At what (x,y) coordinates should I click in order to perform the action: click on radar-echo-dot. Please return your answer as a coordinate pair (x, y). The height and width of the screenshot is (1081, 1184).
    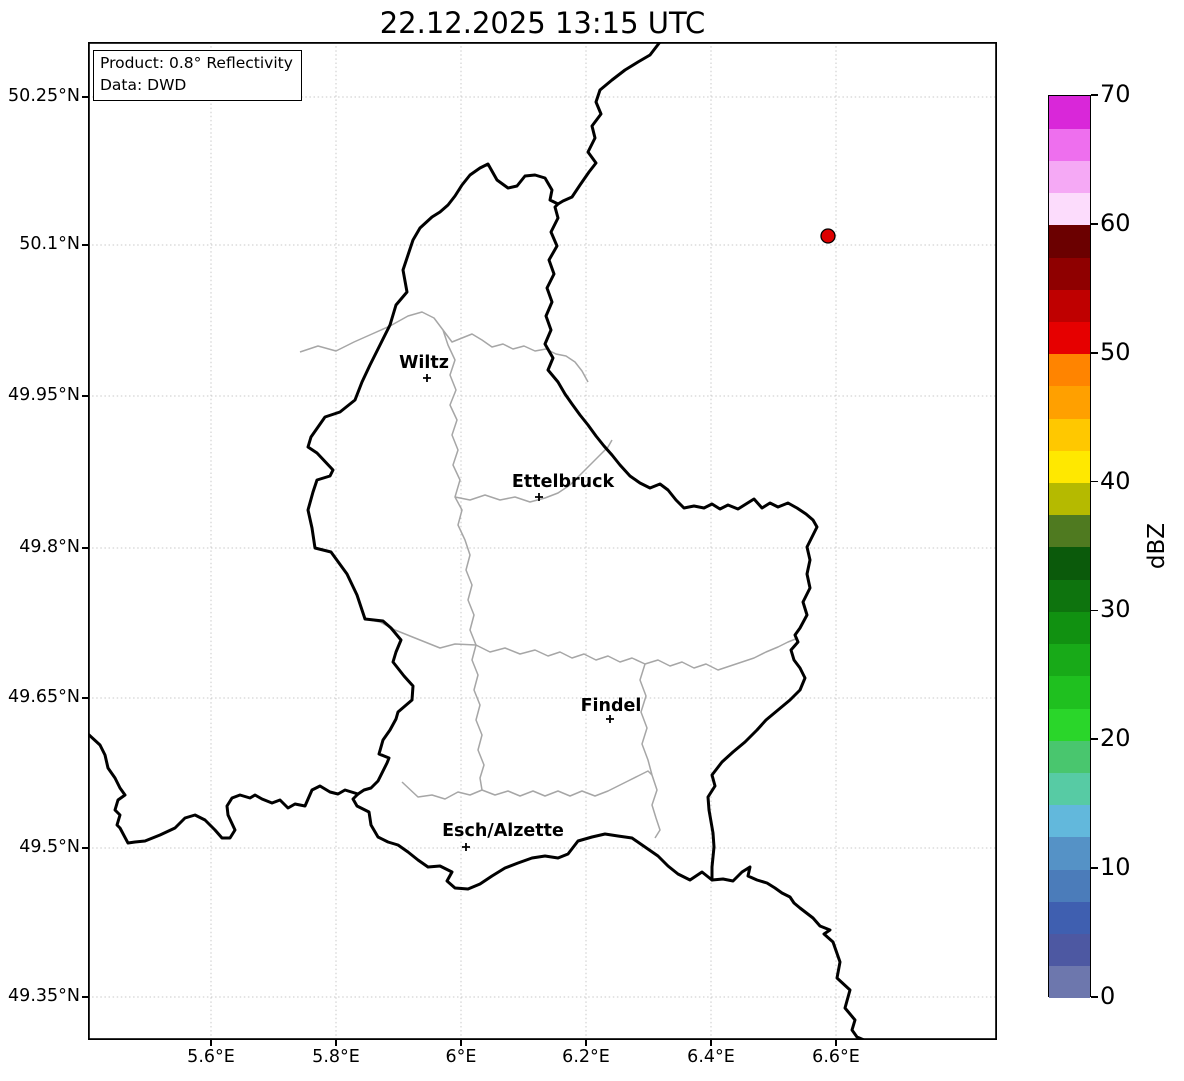
    Looking at the image, I should click on (828, 236).